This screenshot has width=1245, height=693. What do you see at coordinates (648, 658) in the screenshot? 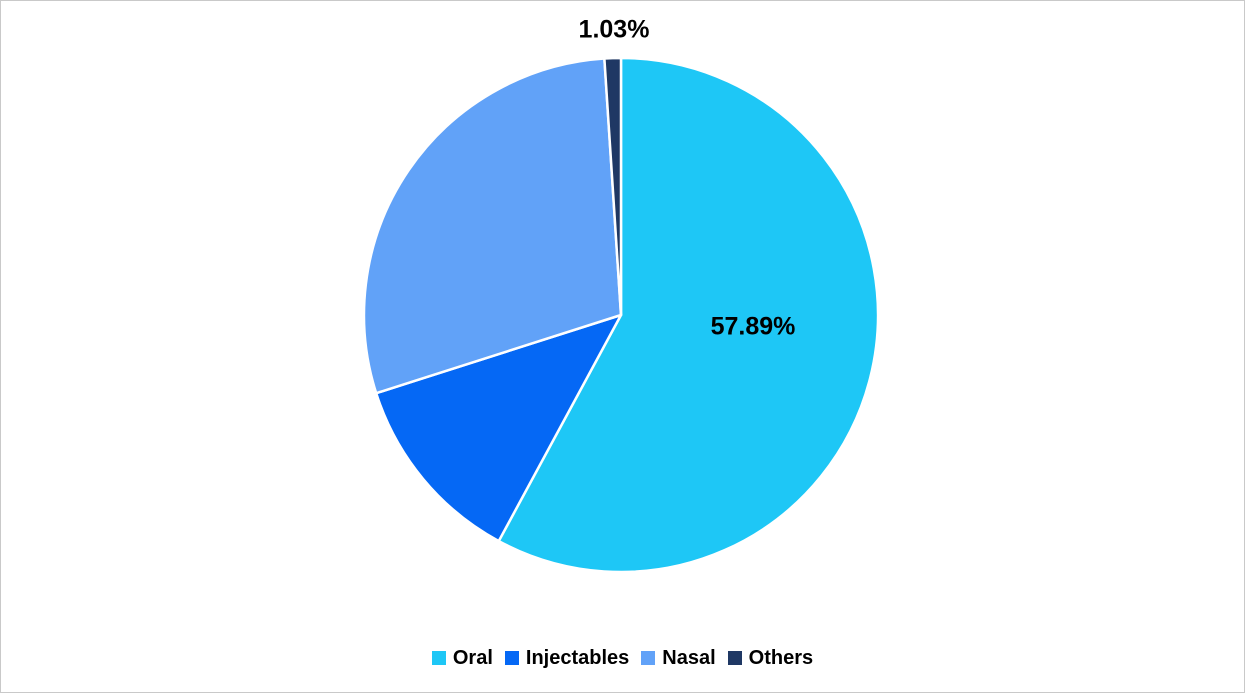
I see `legend-swatch-nasal` at bounding box center [648, 658].